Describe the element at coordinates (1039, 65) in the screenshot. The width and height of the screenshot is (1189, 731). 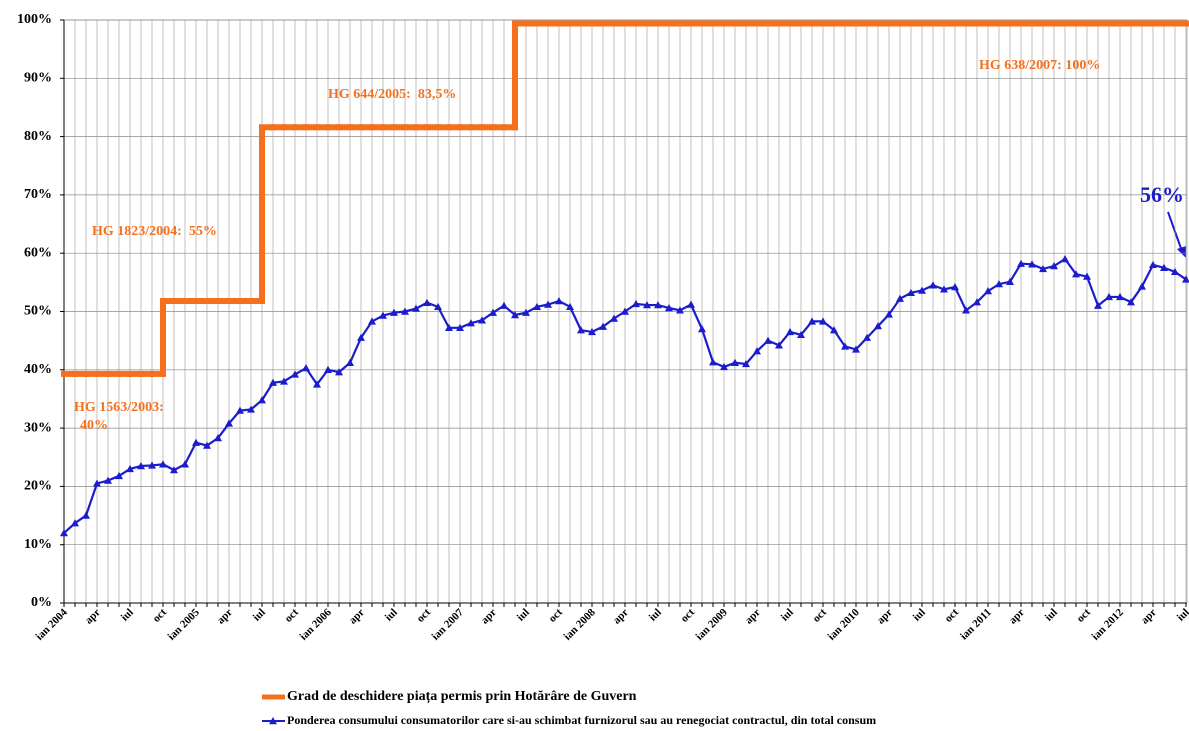
I see `annotation: HG 638/2007: 100%` at that location.